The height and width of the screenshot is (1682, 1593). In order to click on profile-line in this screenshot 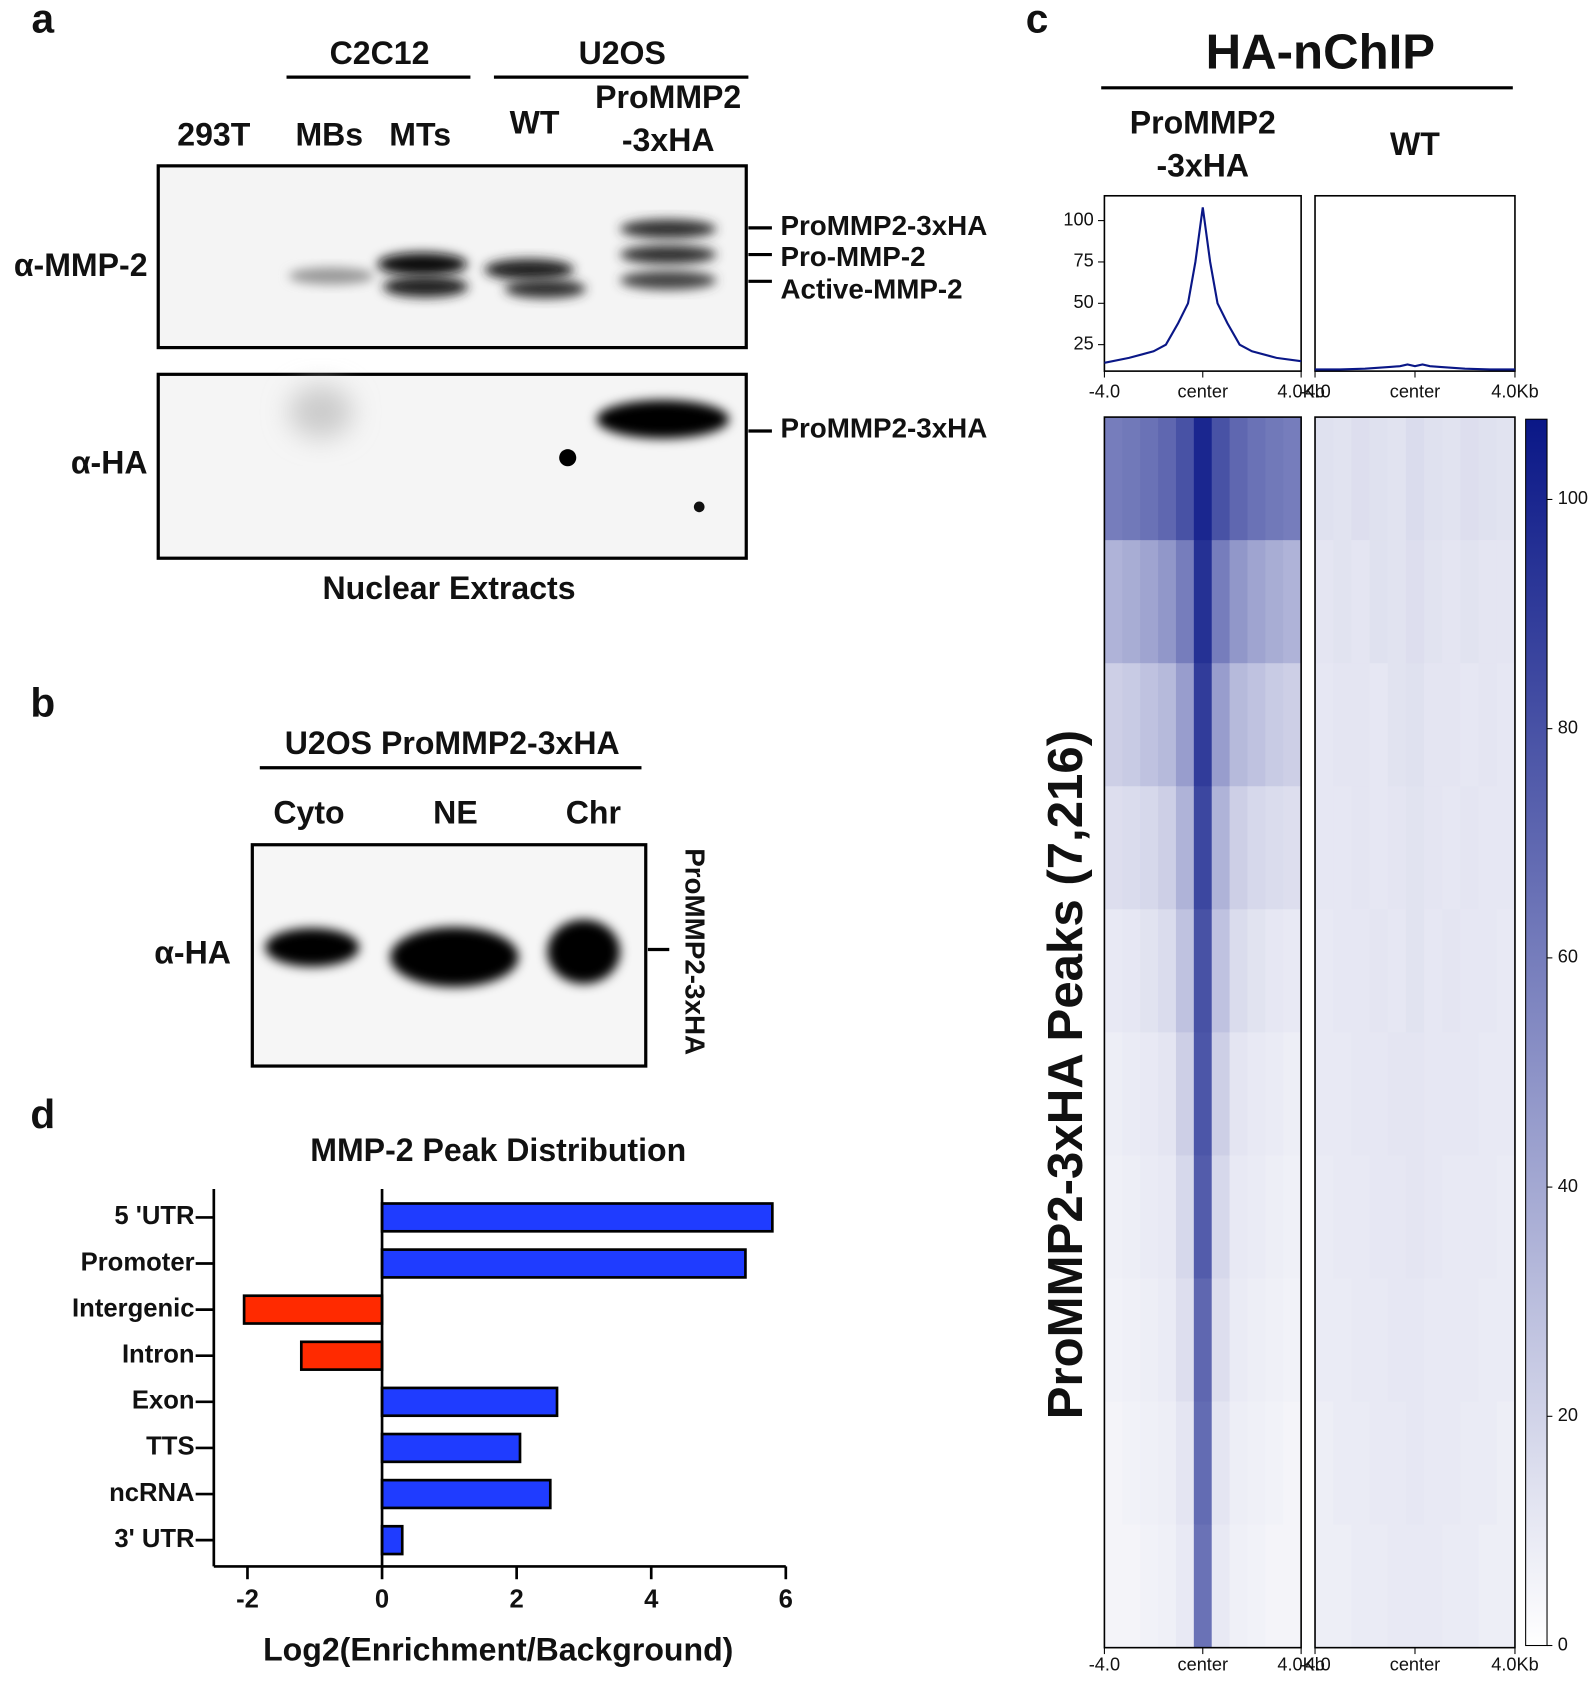, I will do `click(1415, 367)`.